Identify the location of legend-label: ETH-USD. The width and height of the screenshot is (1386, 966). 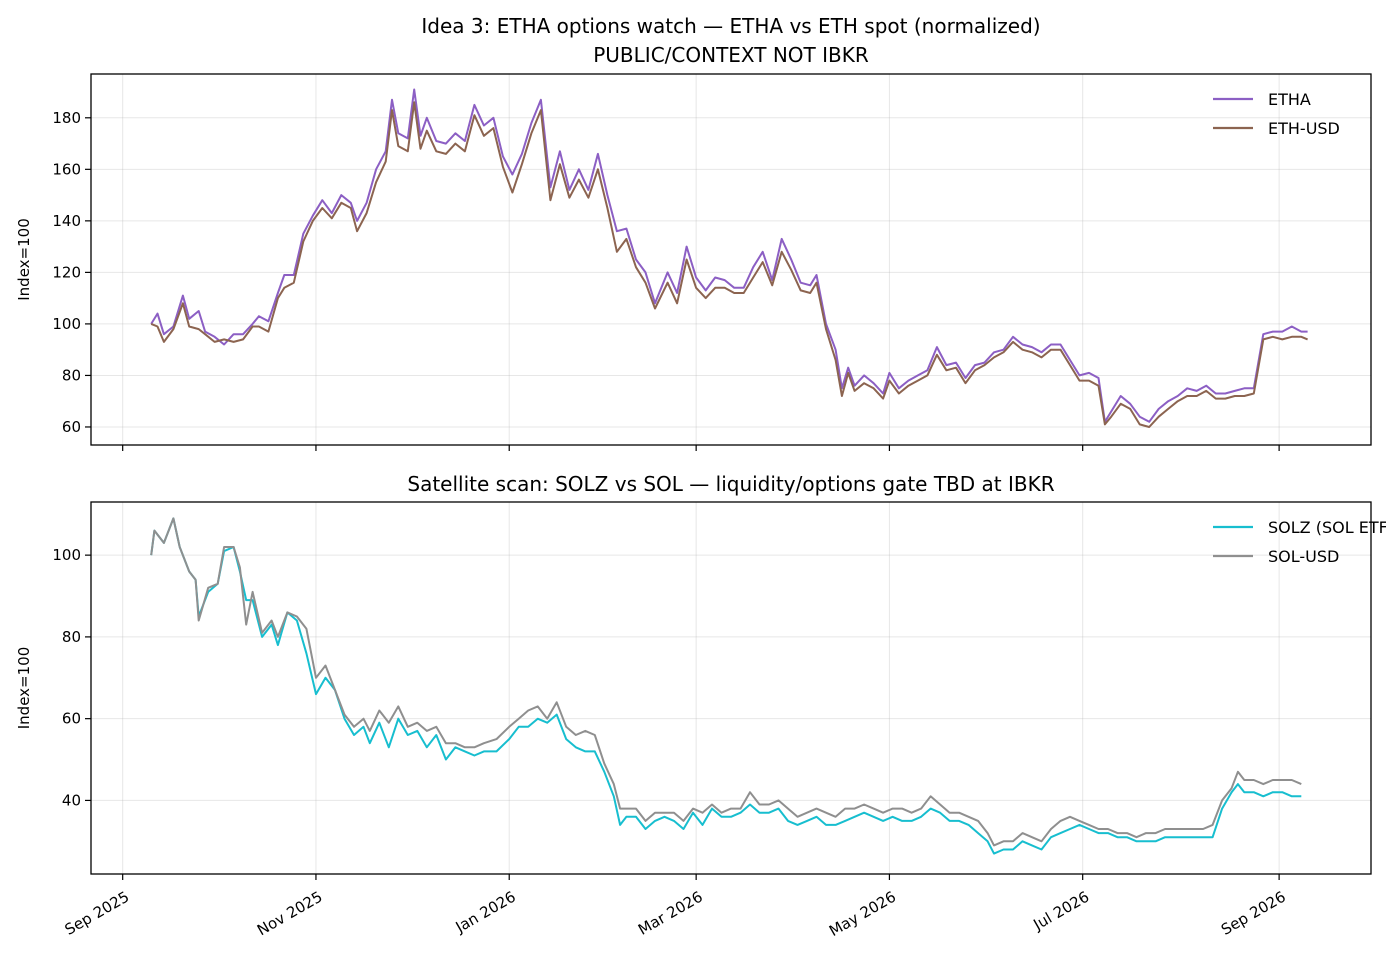
(1304, 128).